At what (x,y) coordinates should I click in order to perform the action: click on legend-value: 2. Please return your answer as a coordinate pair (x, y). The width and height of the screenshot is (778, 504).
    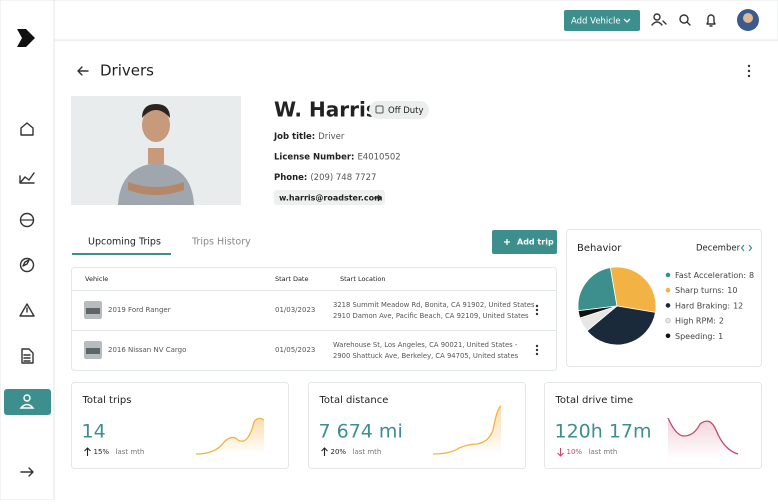
    Looking at the image, I should click on (721, 320).